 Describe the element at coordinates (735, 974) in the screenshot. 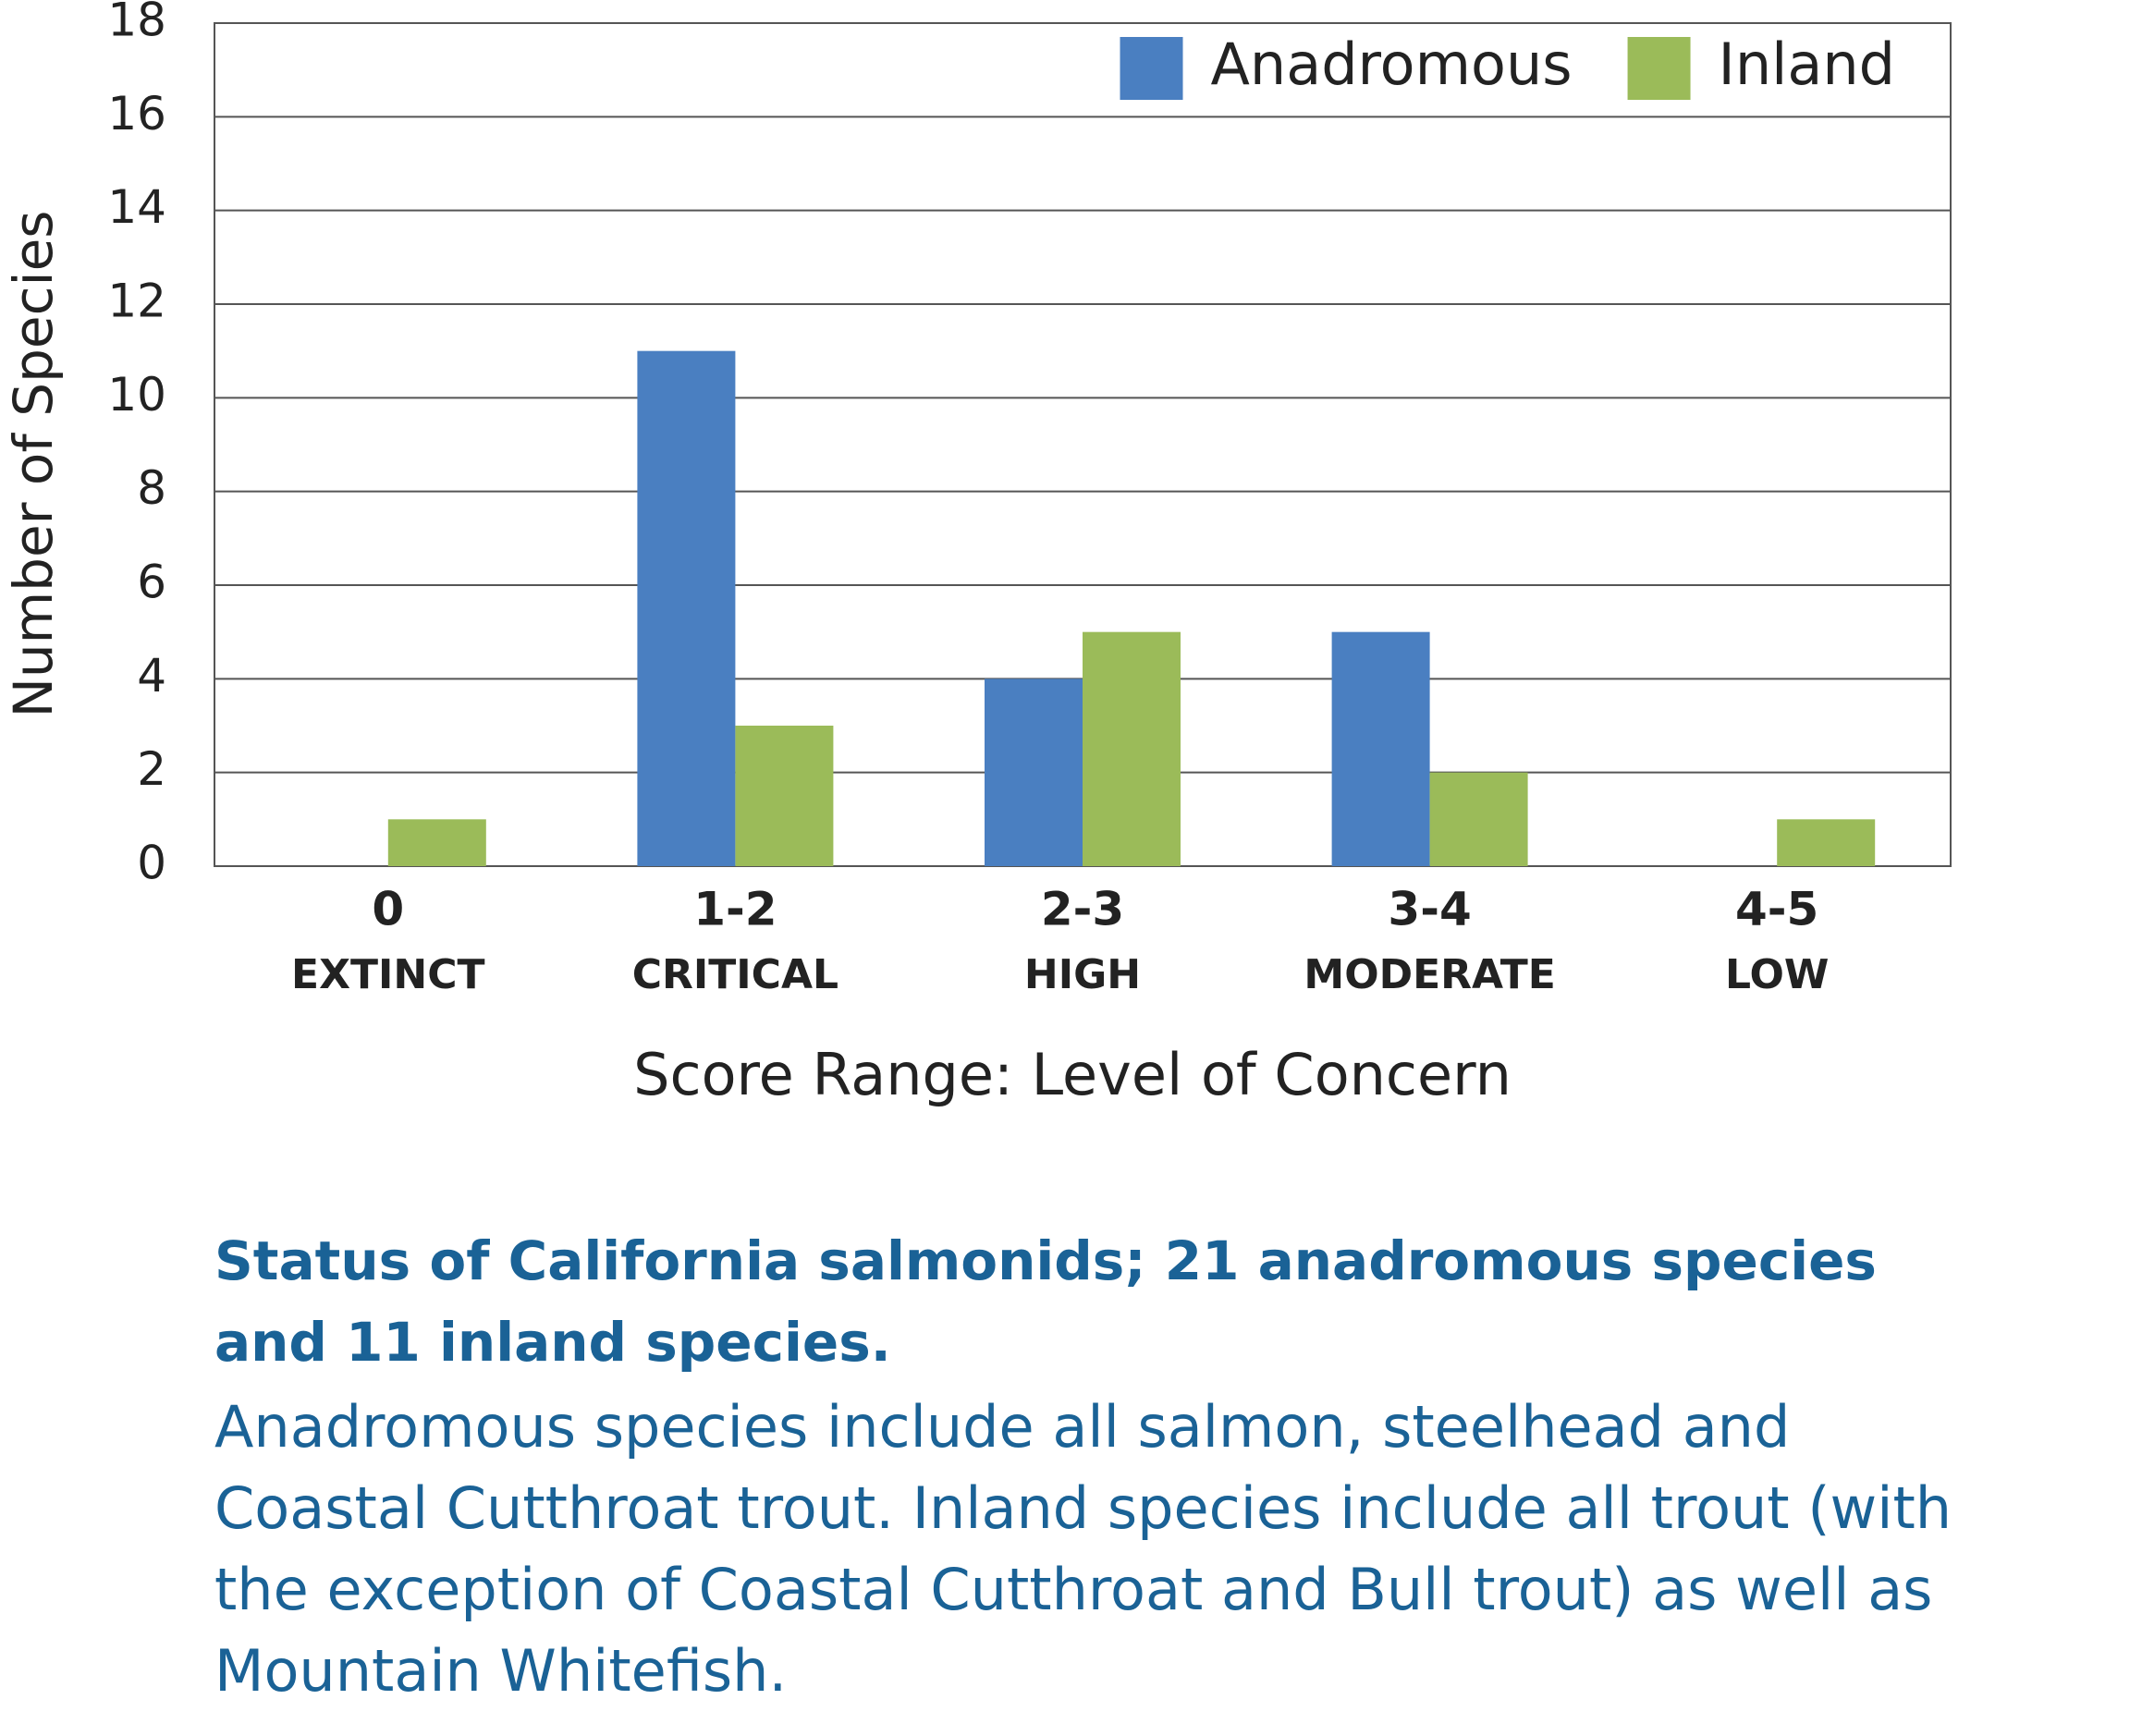

I see `x-tick-sublabel: CRITICAL` at that location.